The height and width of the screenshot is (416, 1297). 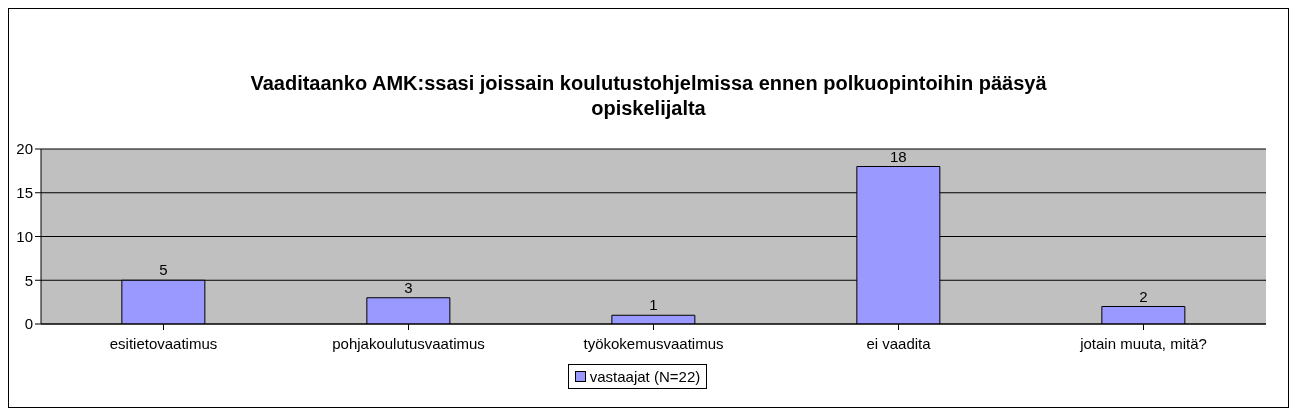 What do you see at coordinates (163, 343) in the screenshot?
I see `x-tick-label: esitietovaatimus` at bounding box center [163, 343].